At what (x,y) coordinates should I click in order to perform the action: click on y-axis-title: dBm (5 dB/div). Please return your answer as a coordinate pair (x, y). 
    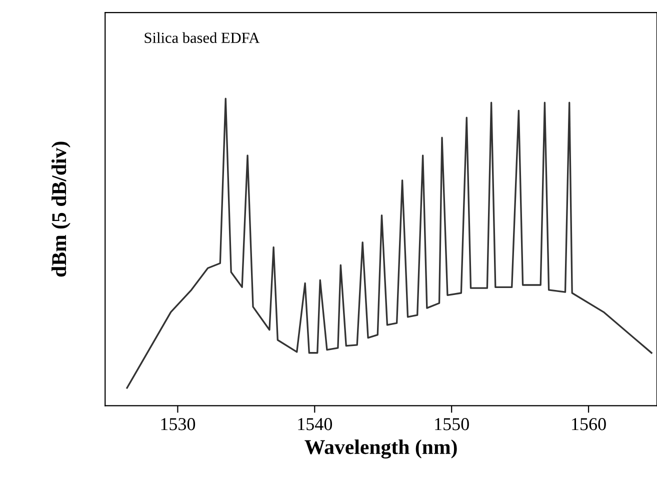
    Looking at the image, I should click on (61, 209).